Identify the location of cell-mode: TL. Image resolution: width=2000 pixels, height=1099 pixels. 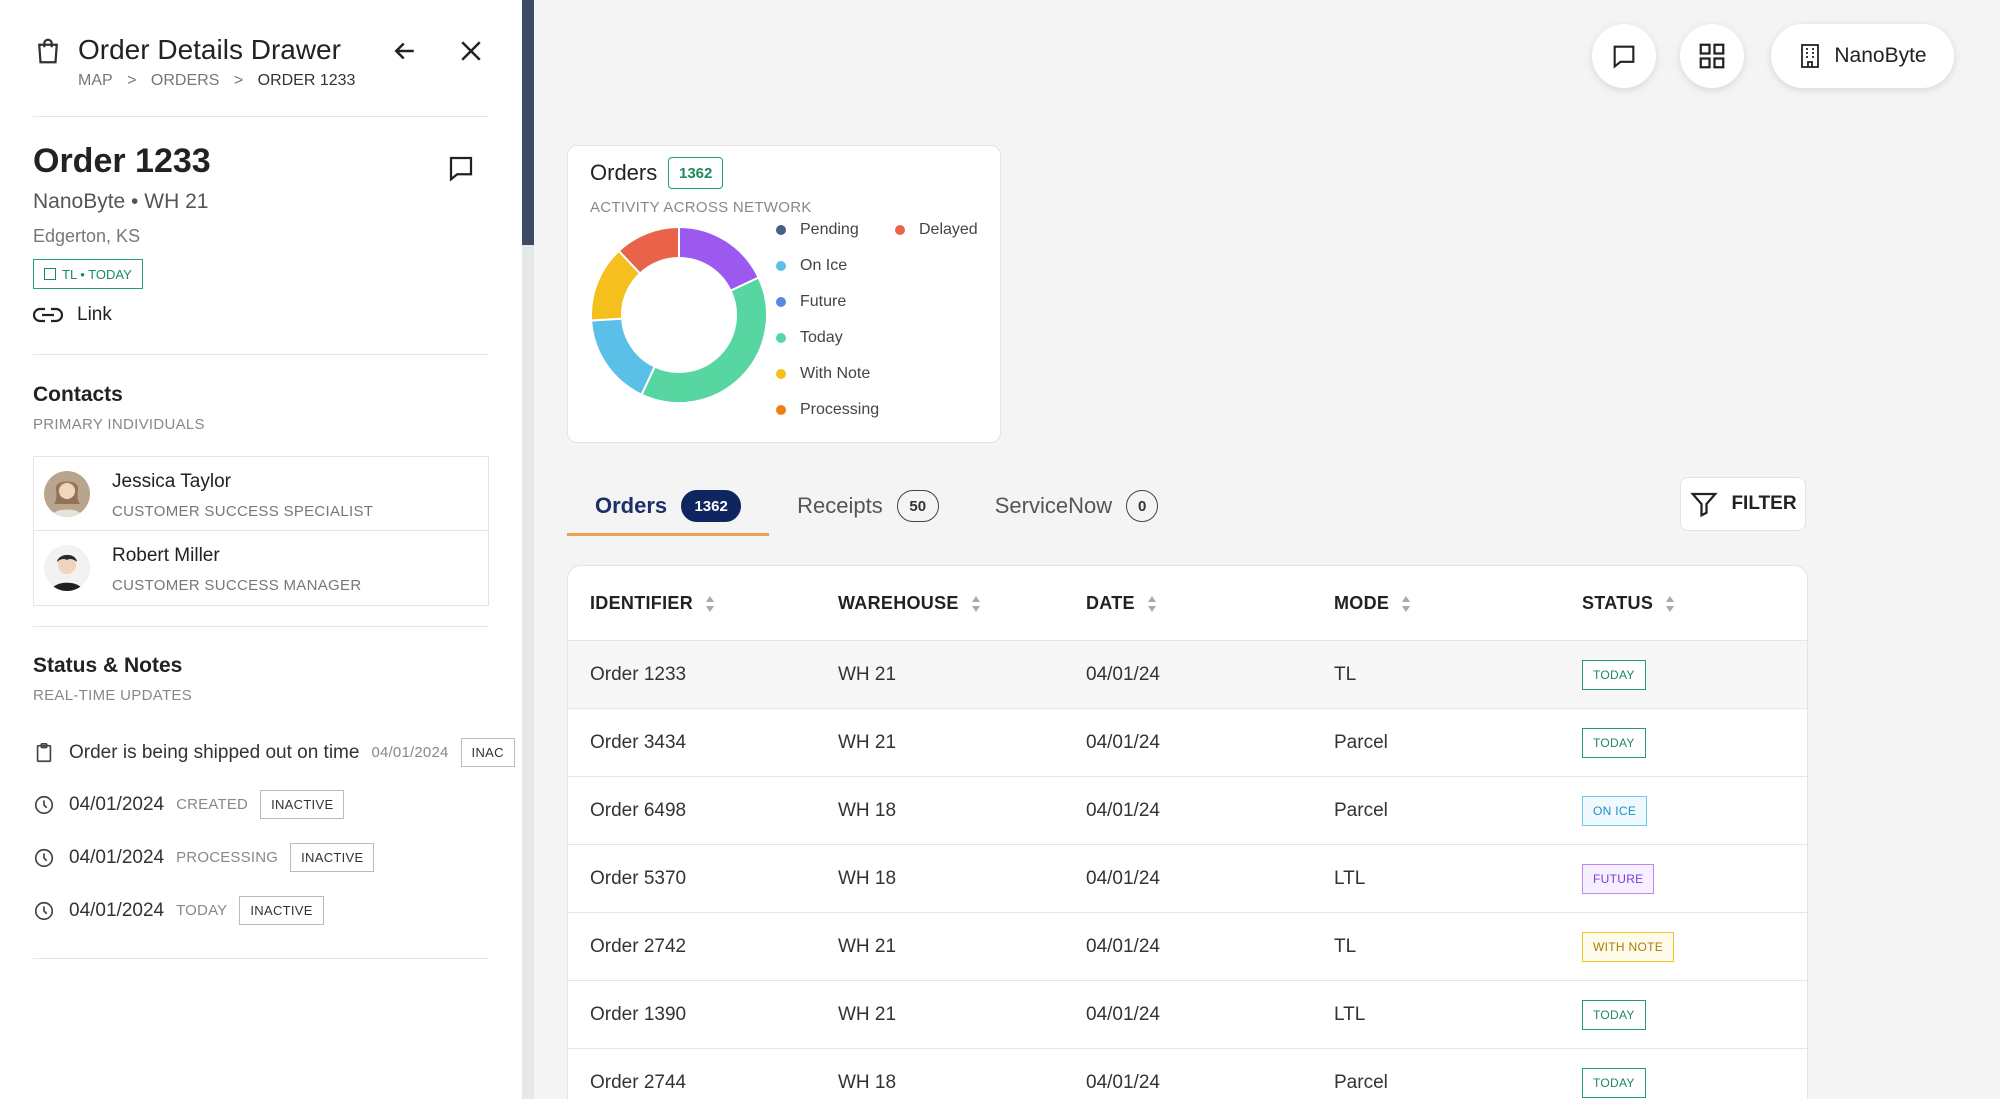
(1345, 674).